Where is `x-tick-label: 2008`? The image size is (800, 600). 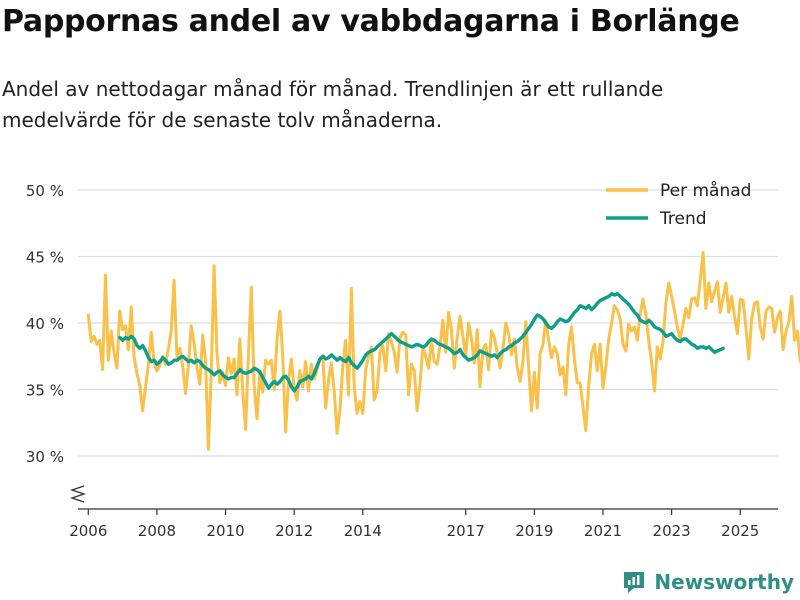 x-tick-label: 2008 is located at coordinates (157, 531).